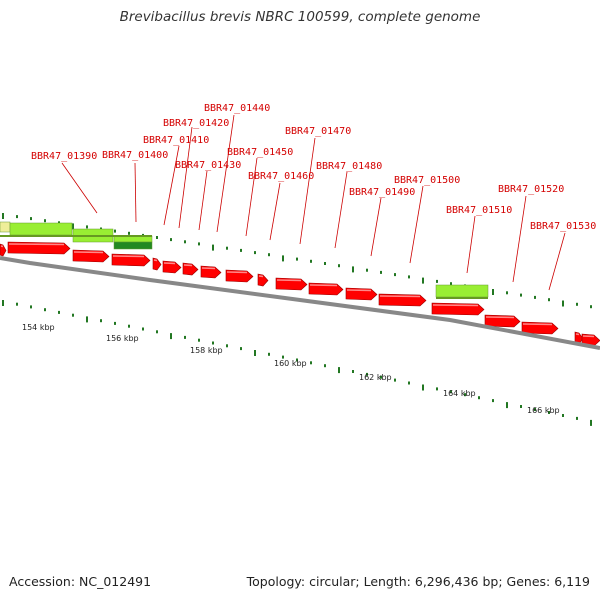 The image size is (600, 600). I want to click on scale-label: 160 kbp, so click(290, 363).